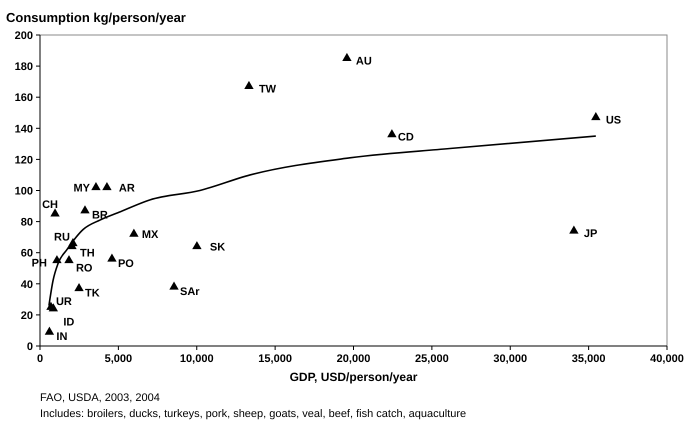 This screenshot has height=429, width=692. I want to click on y-tick-label: 100, so click(23, 192).